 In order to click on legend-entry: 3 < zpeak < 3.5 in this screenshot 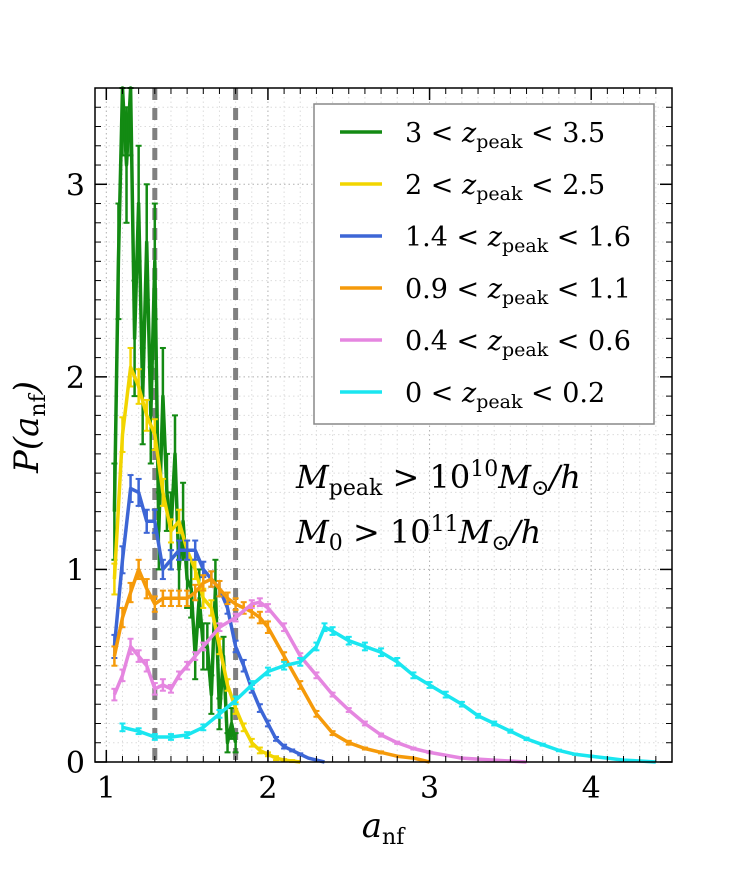, I will do `click(472, 135)`.